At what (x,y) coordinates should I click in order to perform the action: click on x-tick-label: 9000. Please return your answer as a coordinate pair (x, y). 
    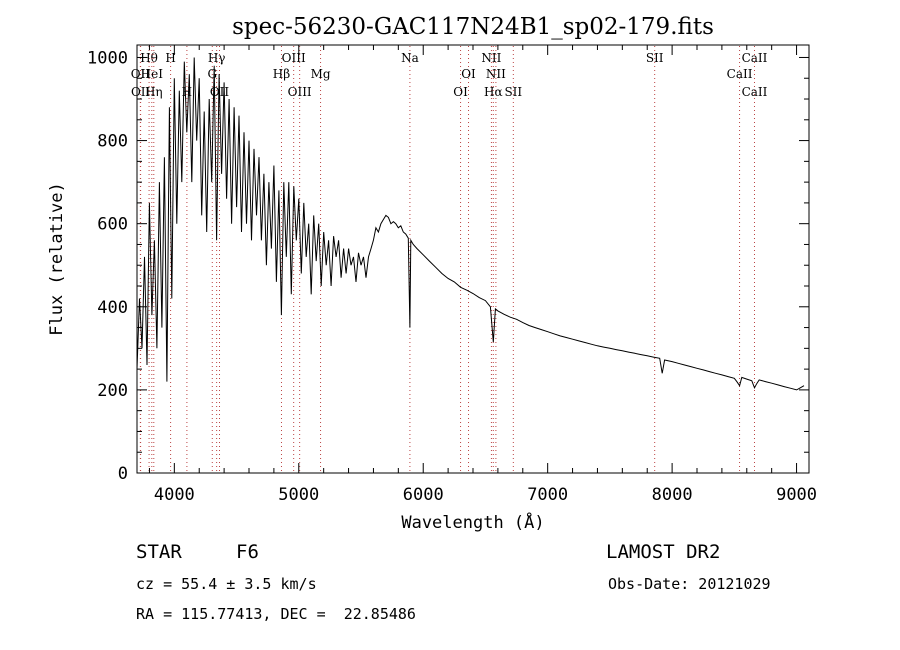
    Looking at the image, I should click on (796, 495).